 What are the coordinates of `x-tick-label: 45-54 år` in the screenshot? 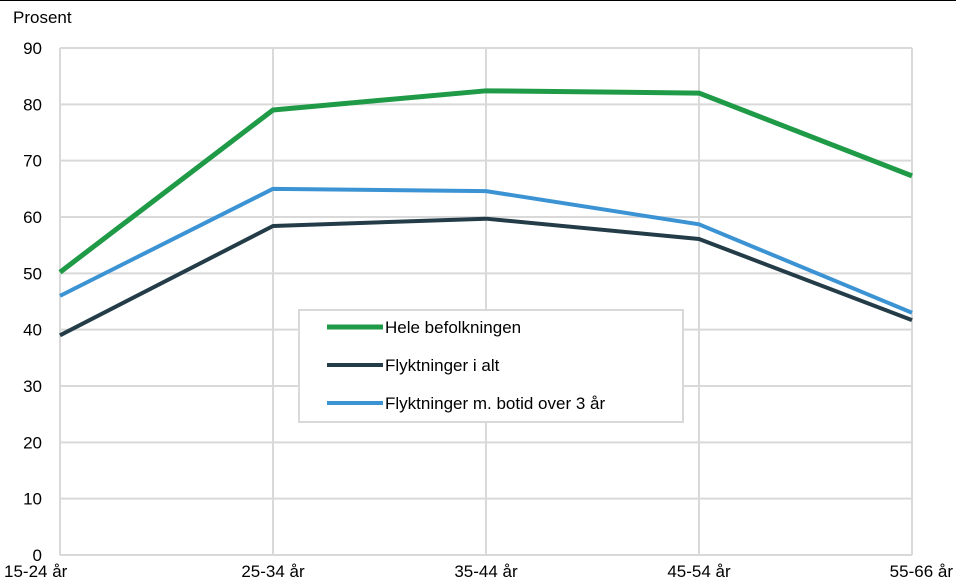 It's located at (699, 571).